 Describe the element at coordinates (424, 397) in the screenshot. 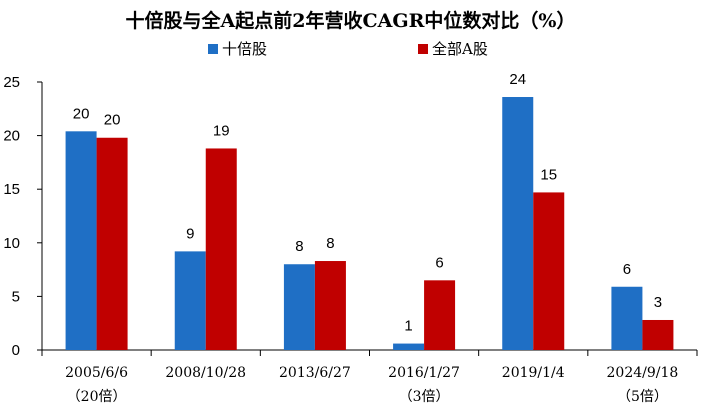

I see `x-tick-note-3: （3倍）` at that location.